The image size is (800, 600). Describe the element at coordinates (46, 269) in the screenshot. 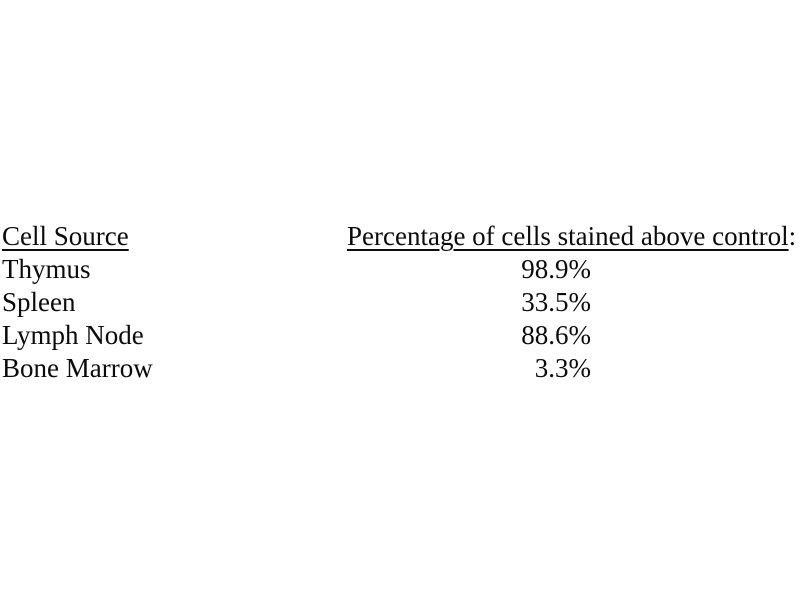

I see `cell-source-label: Thymus` at that location.